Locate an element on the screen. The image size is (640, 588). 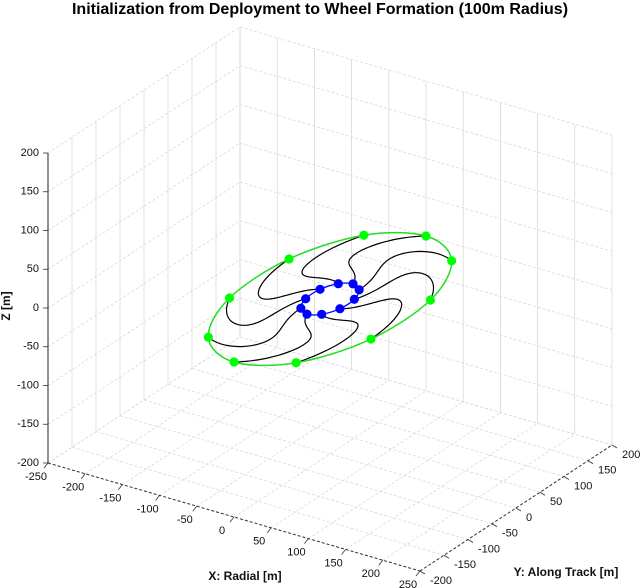
y-tick-label: 0 is located at coordinates (529, 518).